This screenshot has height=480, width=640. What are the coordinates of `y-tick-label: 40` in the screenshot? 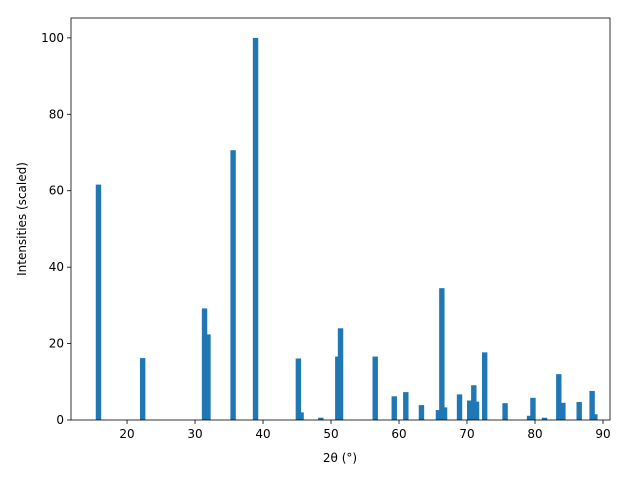 It's located at (56, 267).